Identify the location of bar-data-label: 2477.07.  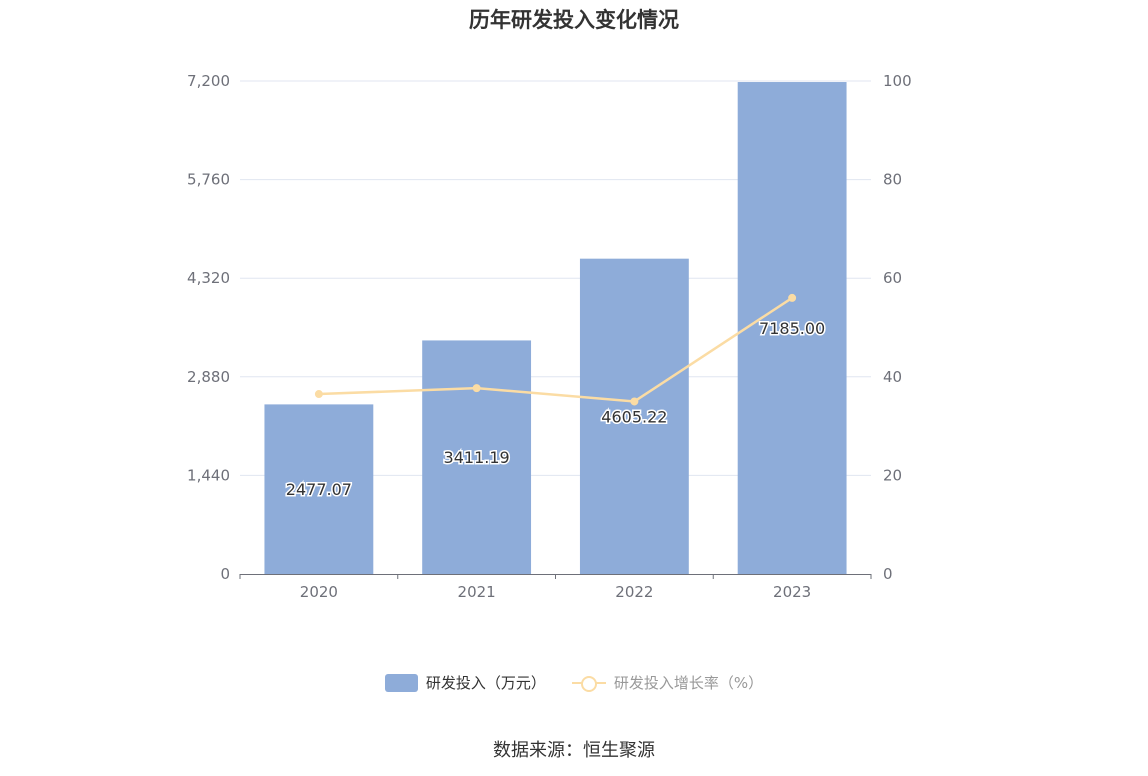
(319, 489).